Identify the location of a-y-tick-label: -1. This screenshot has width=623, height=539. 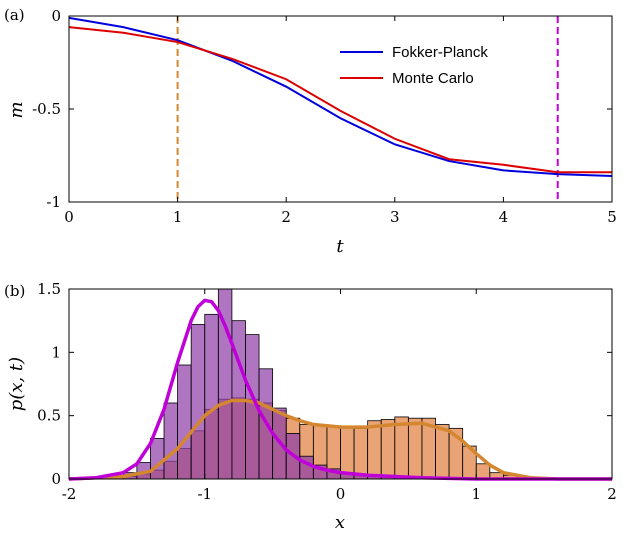
(53, 202).